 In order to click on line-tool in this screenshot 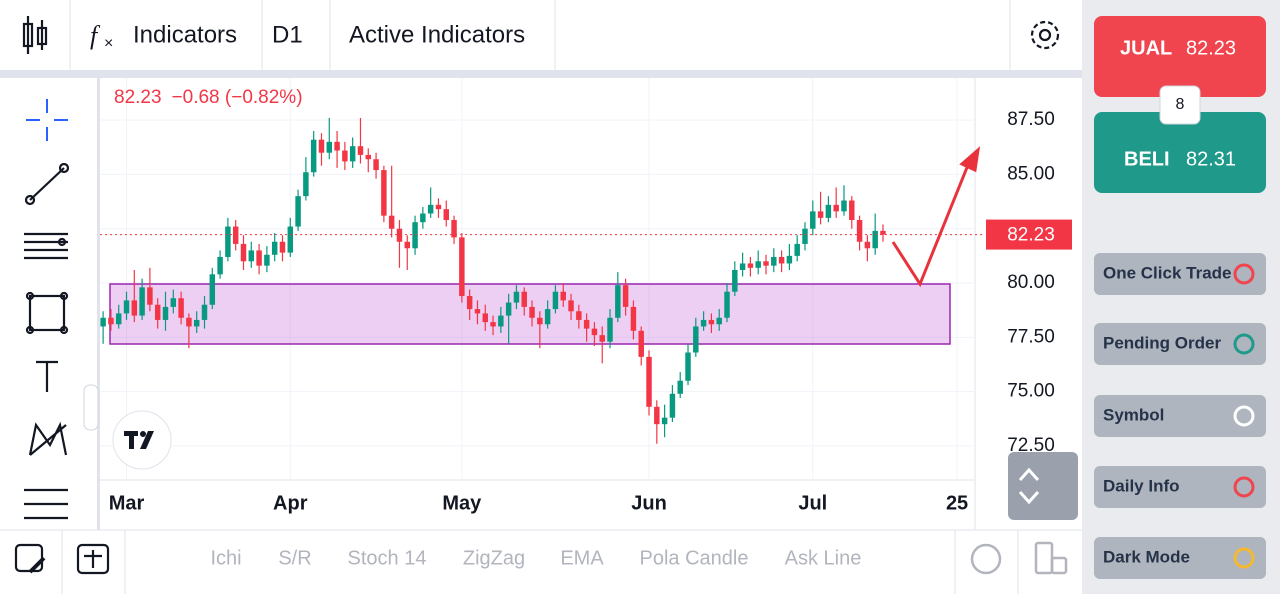, I will do `click(47, 184)`.